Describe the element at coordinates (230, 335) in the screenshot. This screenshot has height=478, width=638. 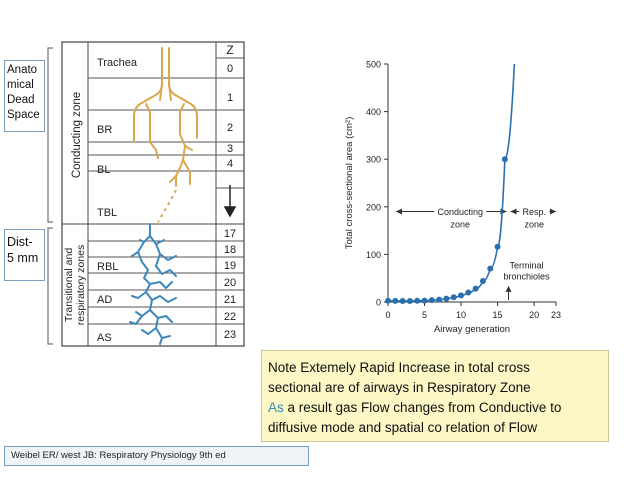
I see `generation-number: 23` at that location.